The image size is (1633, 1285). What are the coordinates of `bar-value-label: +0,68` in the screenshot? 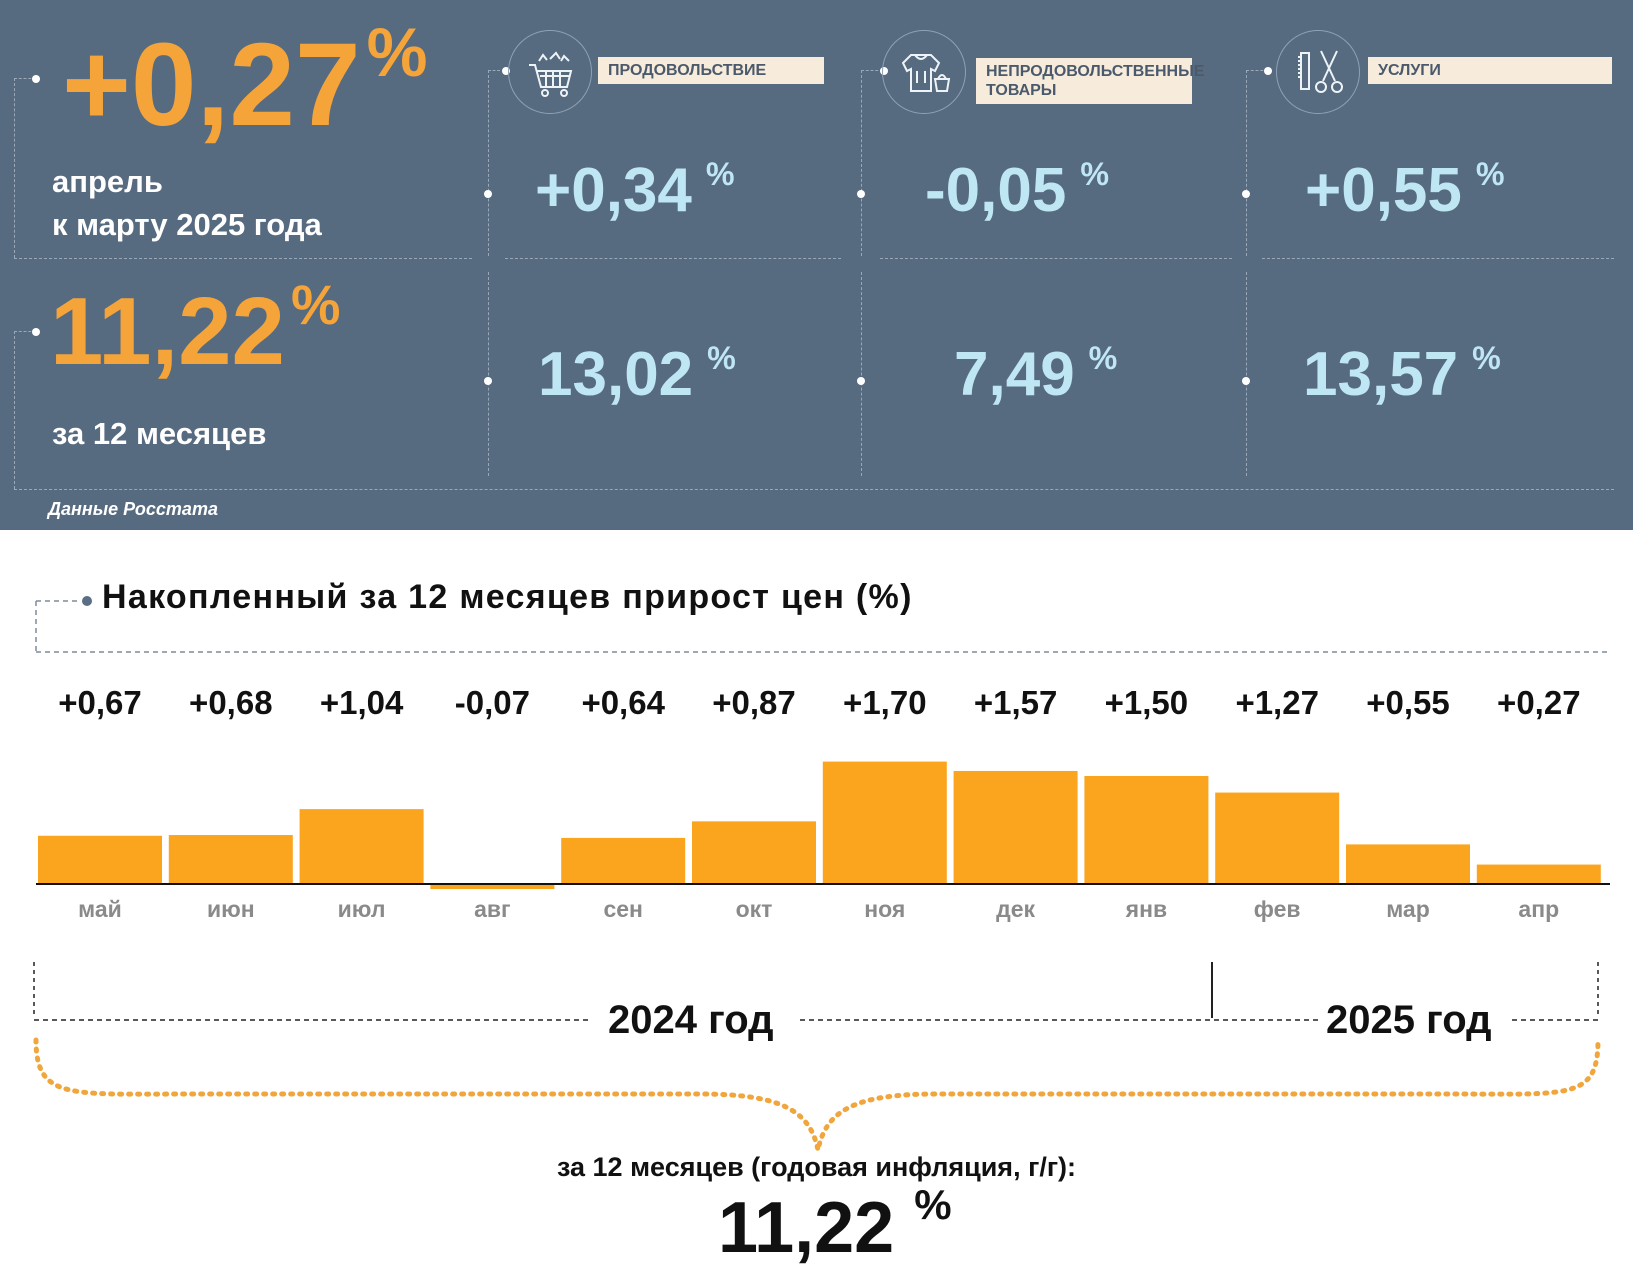 It's located at (231, 702).